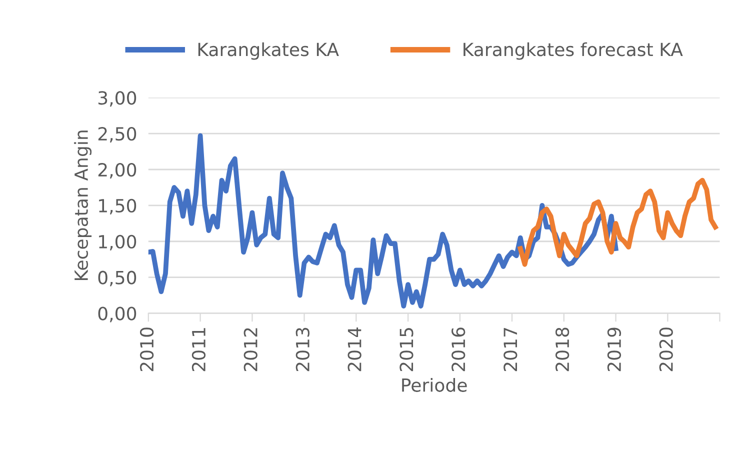  Describe the element at coordinates (459, 350) in the screenshot. I see `x-tick-label: 2016` at that location.